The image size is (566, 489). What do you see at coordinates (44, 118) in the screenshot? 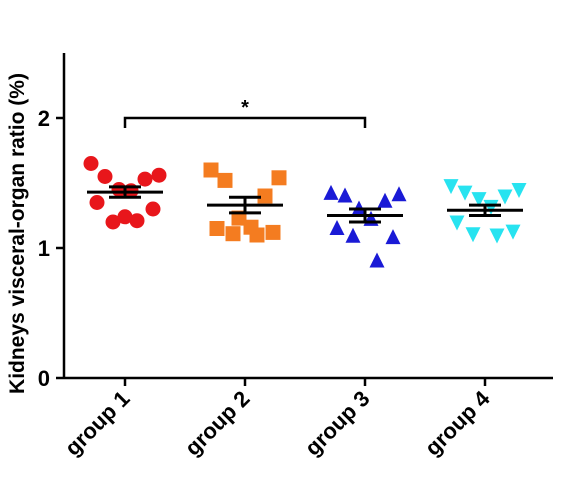
I see `y-tick-label: 2` at bounding box center [44, 118].